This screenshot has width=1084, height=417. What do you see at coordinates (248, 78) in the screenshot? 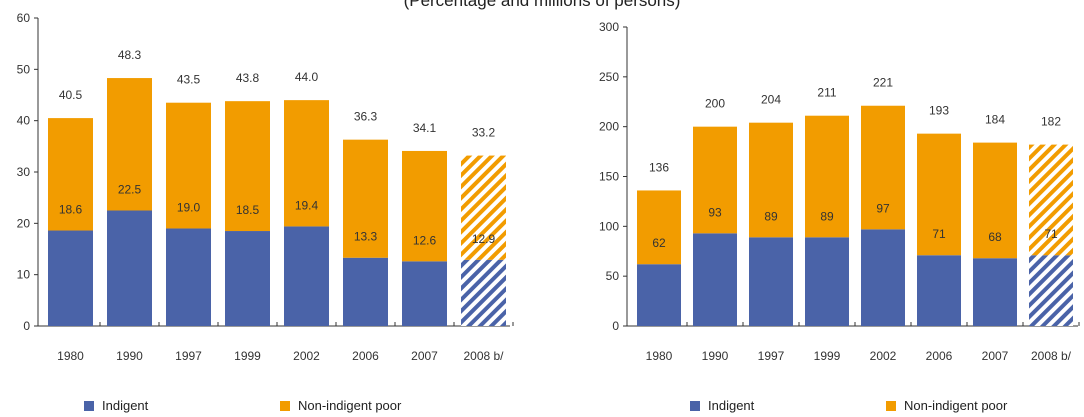
I see `data-label-total: 43.8` at bounding box center [248, 78].